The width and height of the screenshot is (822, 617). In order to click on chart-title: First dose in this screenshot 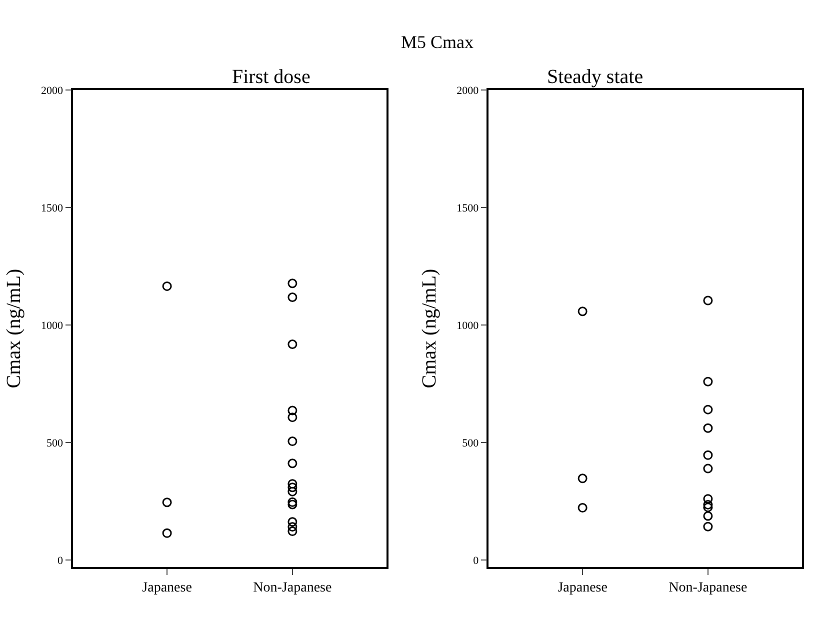, I will do `click(271, 77)`.